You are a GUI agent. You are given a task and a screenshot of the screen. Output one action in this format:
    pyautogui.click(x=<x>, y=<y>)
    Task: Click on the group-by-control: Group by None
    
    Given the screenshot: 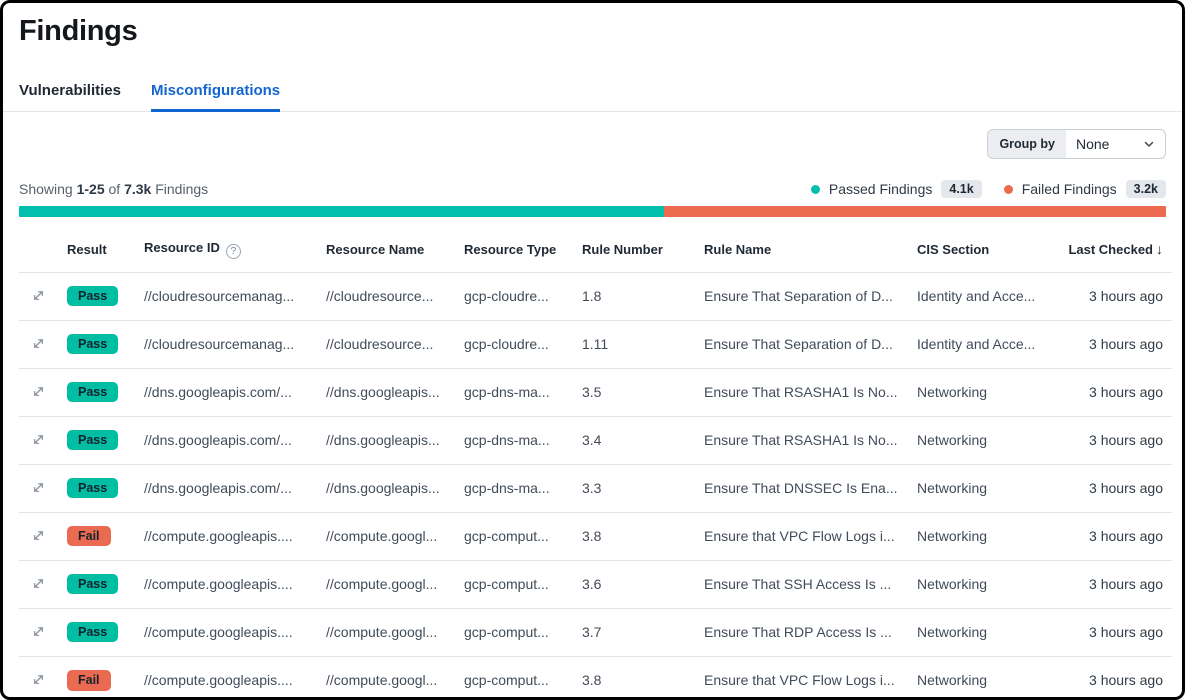 What is the action you would take?
    pyautogui.click(x=1076, y=144)
    